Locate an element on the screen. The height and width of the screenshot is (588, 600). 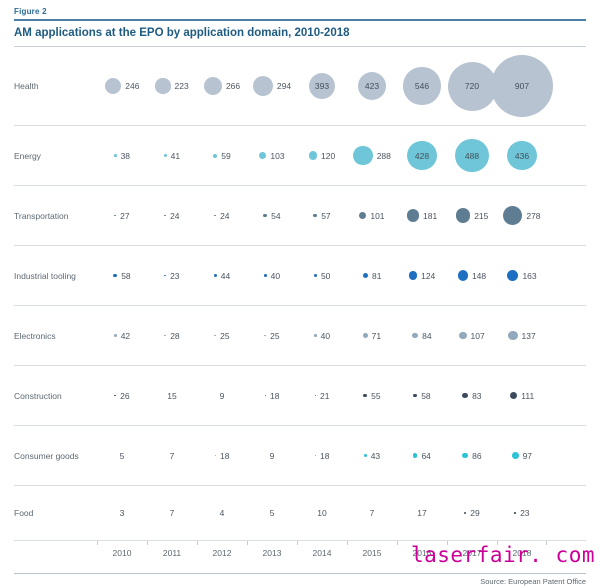
year-tick-label: 2016 is located at coordinates (422, 552).